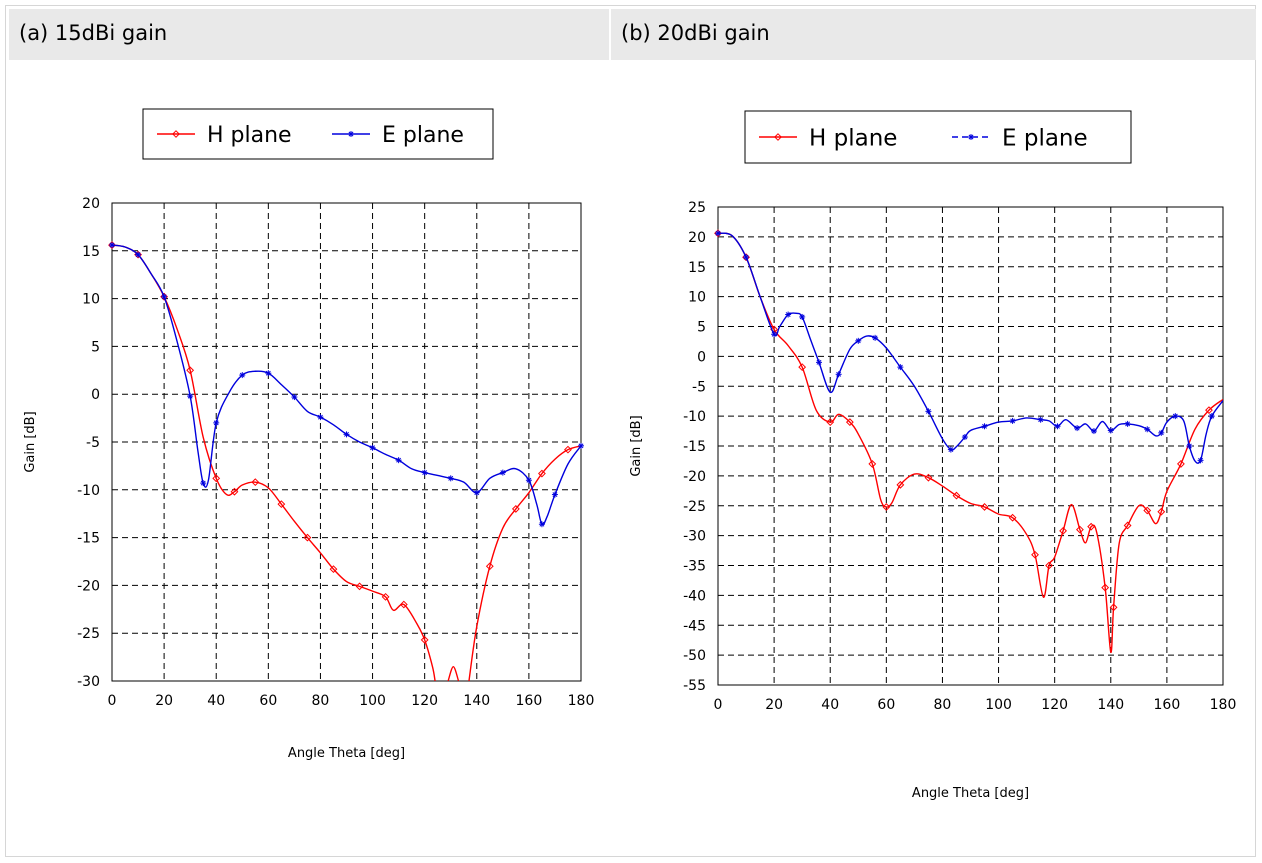 Image resolution: width=1262 pixels, height=863 pixels. What do you see at coordinates (1045, 138) in the screenshot?
I see `legend-label: E plane` at bounding box center [1045, 138].